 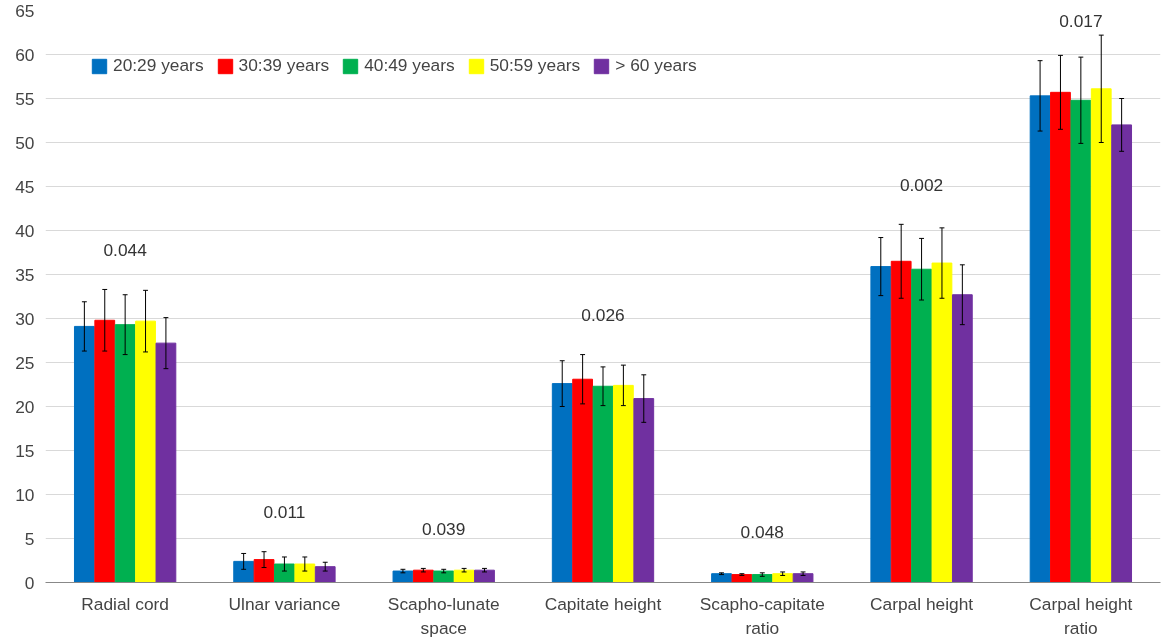 I want to click on annotation: 0.011, so click(x=284, y=512).